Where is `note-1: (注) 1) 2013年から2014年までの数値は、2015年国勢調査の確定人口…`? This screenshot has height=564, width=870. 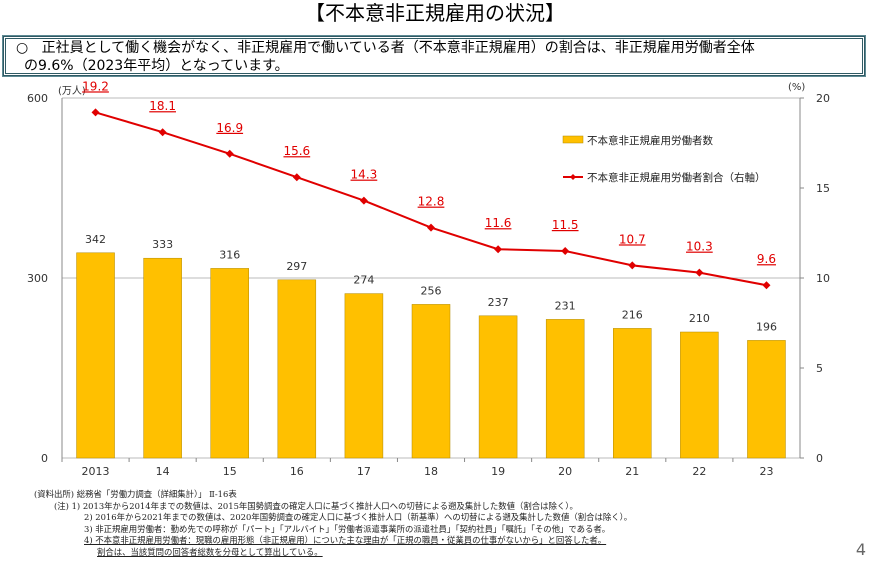 note-1: (注) 1) 2013年から2014年までの数値は、2015年国勢調査の確定人口… is located at coordinates (316, 505).